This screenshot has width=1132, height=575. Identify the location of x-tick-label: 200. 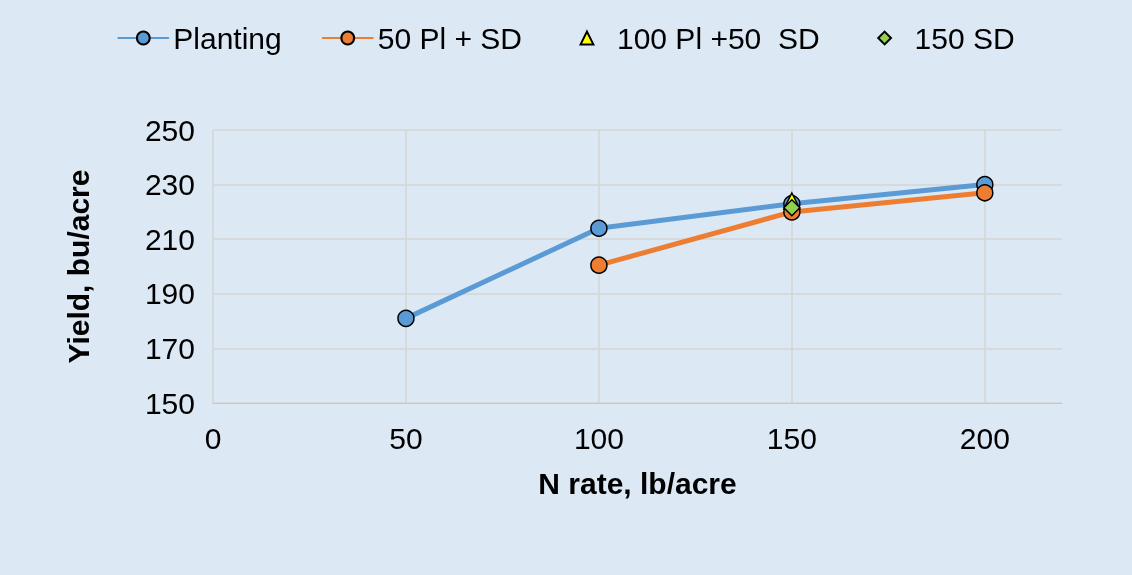
(984, 438).